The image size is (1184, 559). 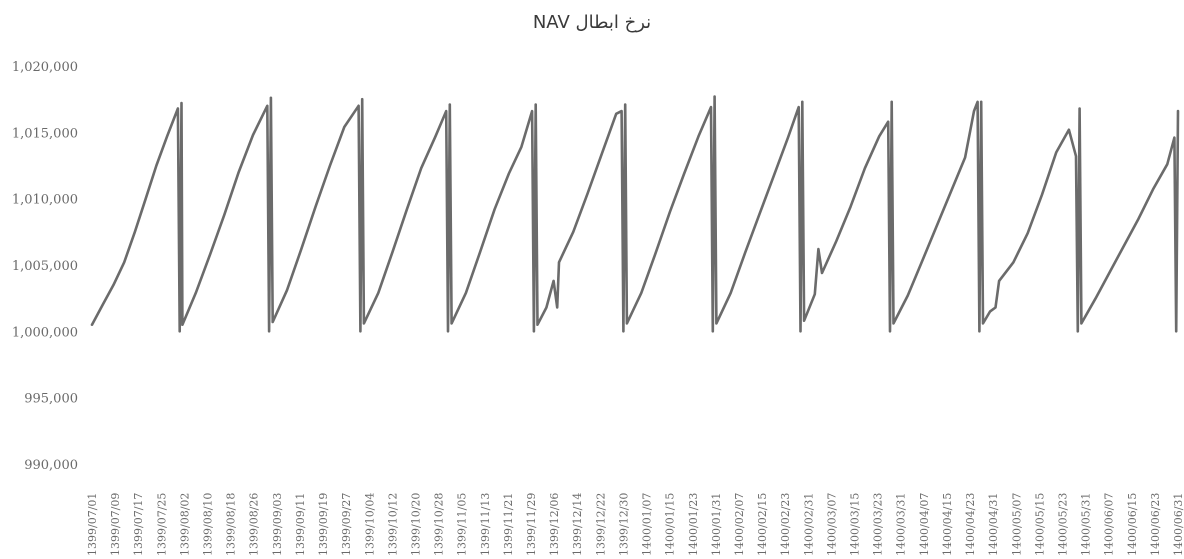 I want to click on x-tick-label: 1400/04/07, so click(x=924, y=524).